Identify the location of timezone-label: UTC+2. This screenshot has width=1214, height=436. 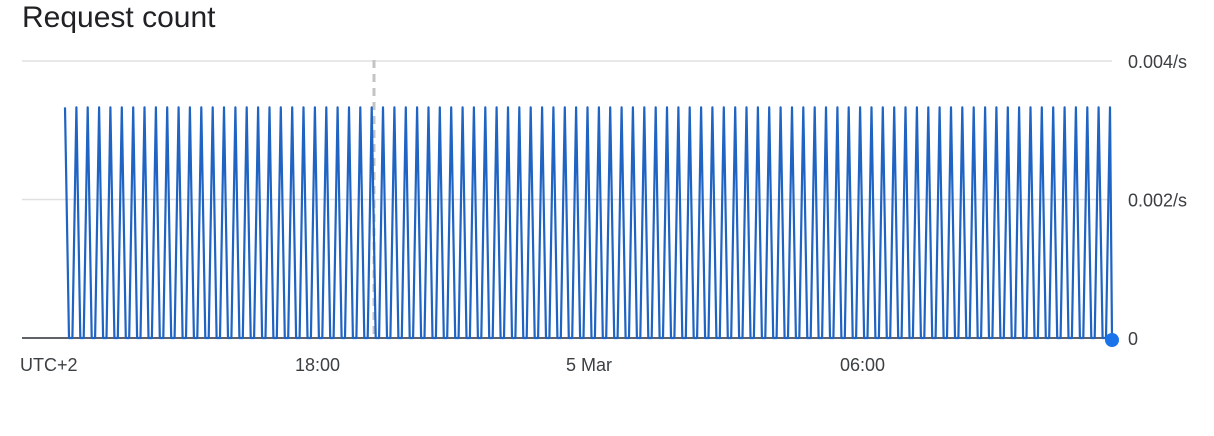
(49, 365).